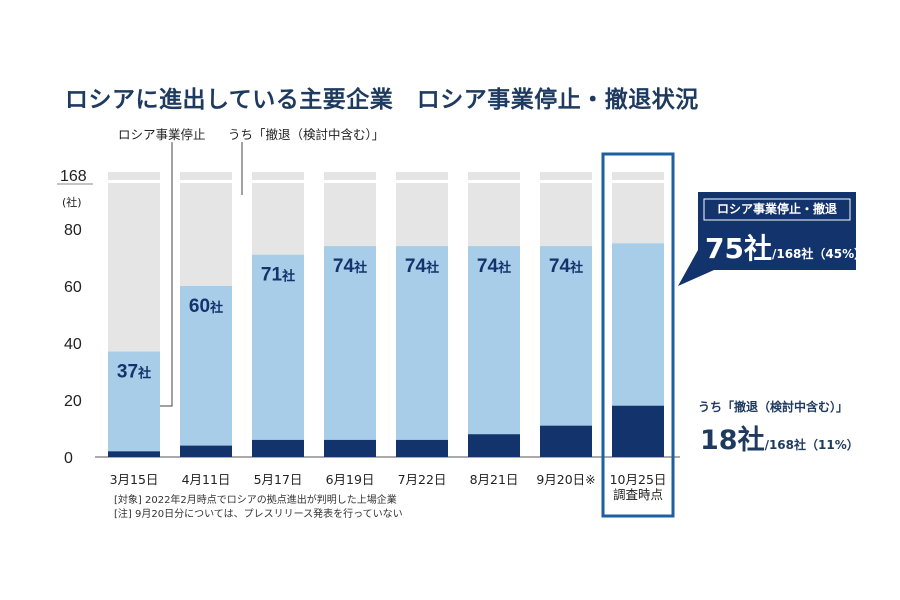 This screenshot has width=900, height=600. I want to click on withdraw-callout-value: 18社/168社（11%）, so click(779, 437).